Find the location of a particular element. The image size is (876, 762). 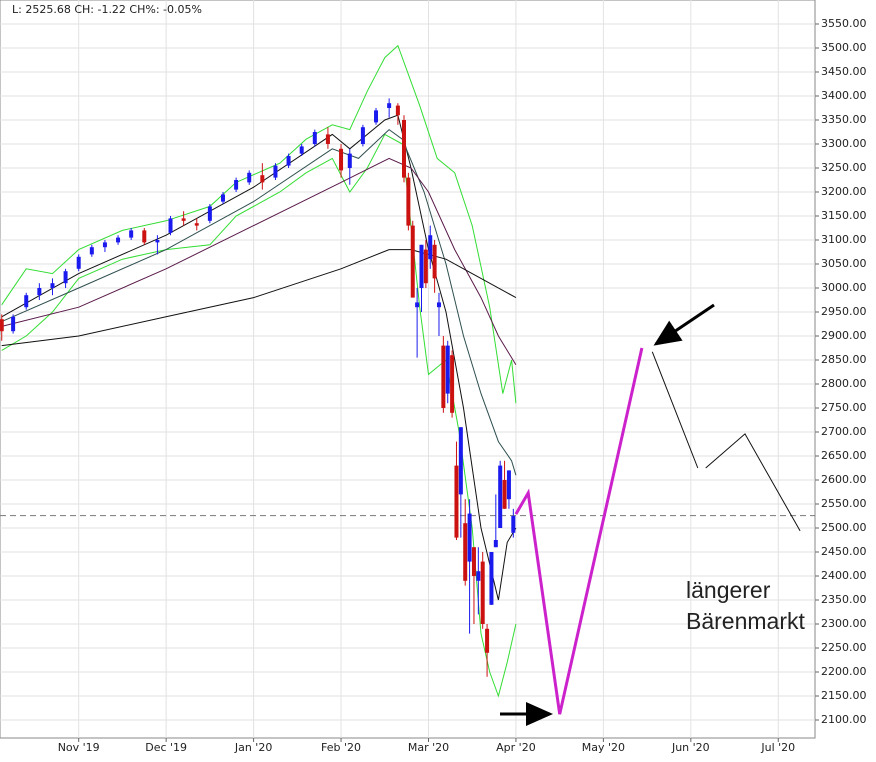

y-tick-label: 2350.00 is located at coordinates (844, 599).